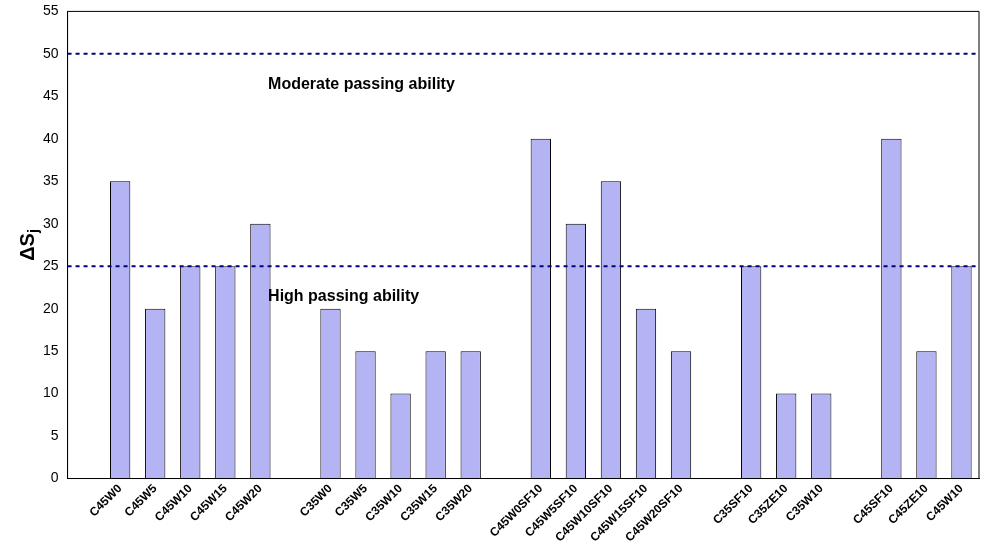 The image size is (1003, 552). I want to click on y-tick-label: 25, so click(50, 265).